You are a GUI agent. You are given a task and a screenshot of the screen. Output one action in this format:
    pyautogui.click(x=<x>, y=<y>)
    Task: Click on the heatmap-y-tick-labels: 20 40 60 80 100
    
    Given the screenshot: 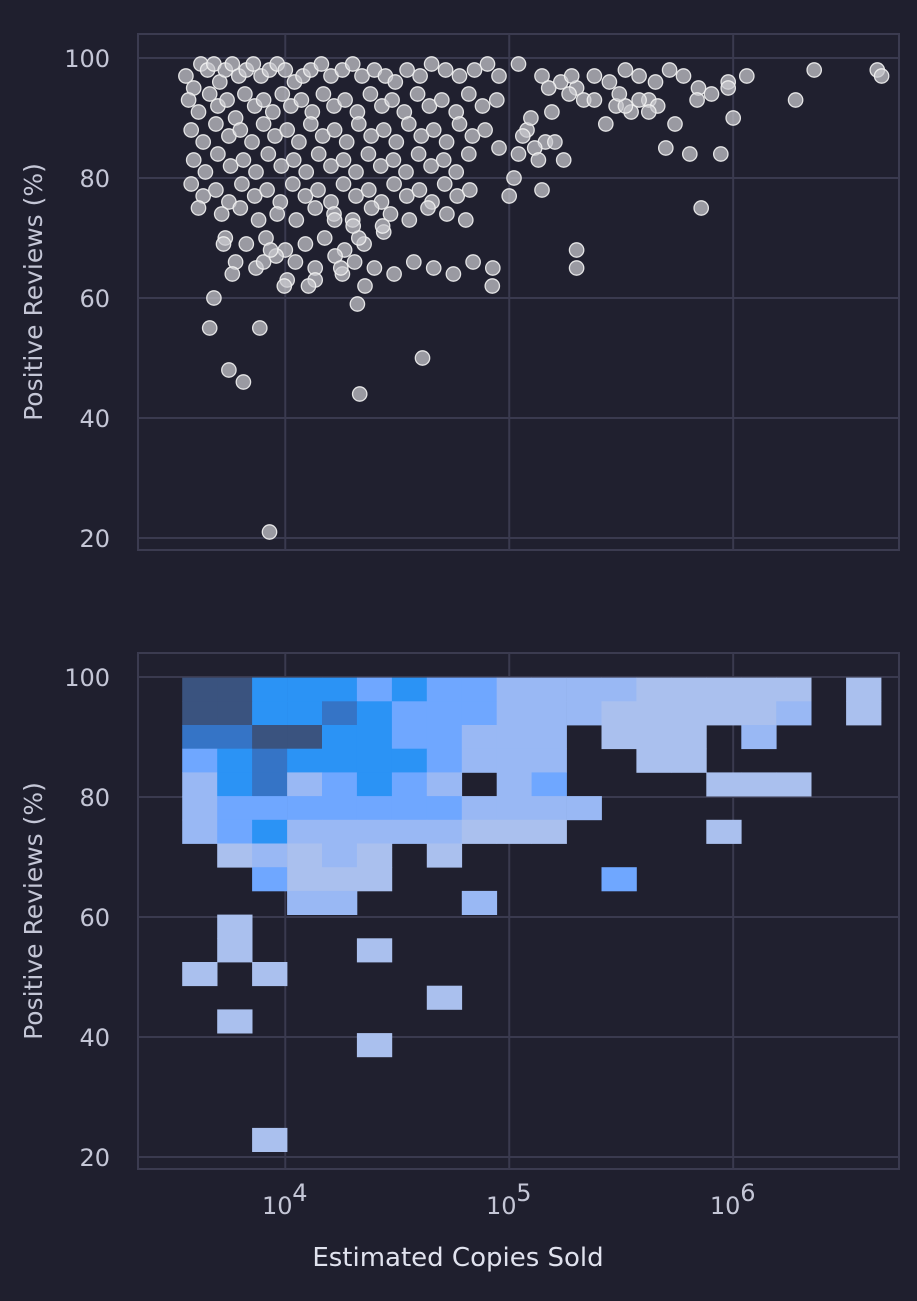 What is the action you would take?
    pyautogui.click(x=87, y=918)
    